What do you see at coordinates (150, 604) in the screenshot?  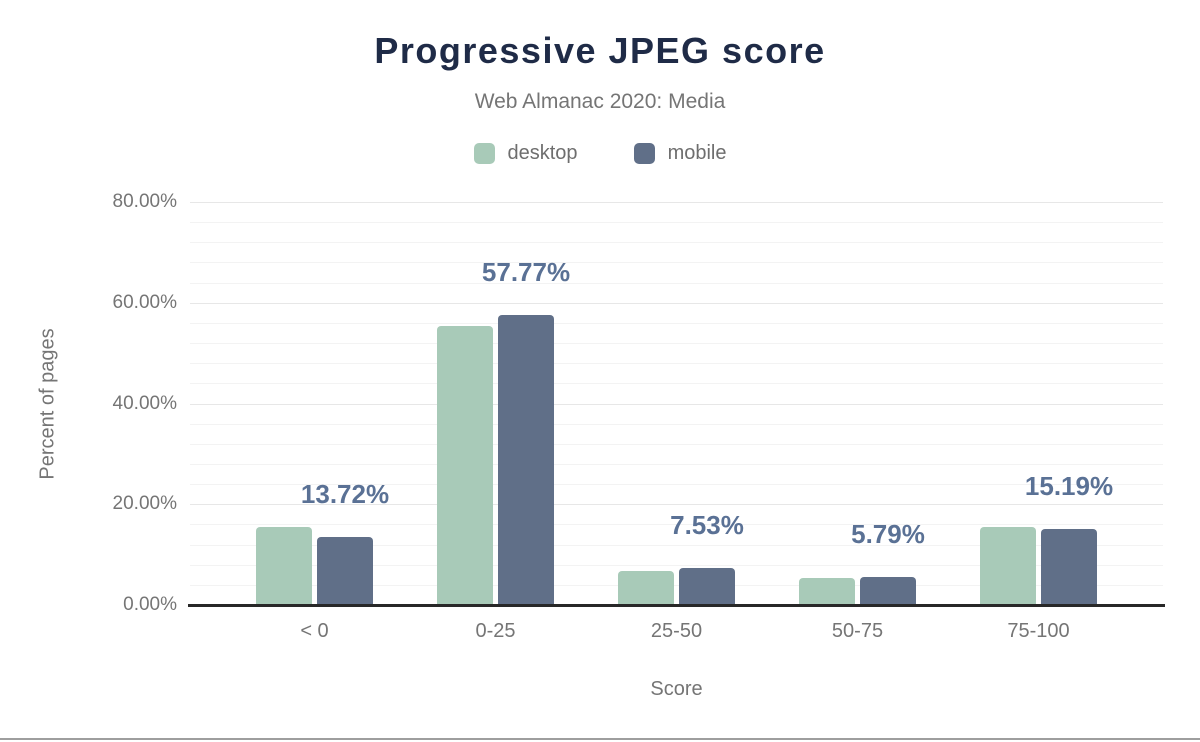 I see `y-tick-label: 0.00%` at bounding box center [150, 604].